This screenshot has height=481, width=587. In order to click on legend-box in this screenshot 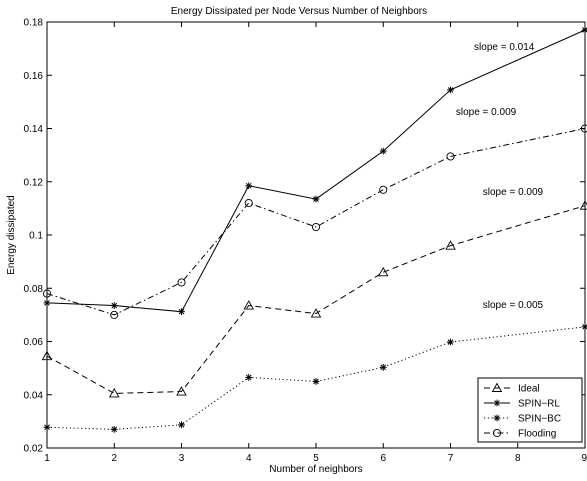, I will do `click(530, 410)`.